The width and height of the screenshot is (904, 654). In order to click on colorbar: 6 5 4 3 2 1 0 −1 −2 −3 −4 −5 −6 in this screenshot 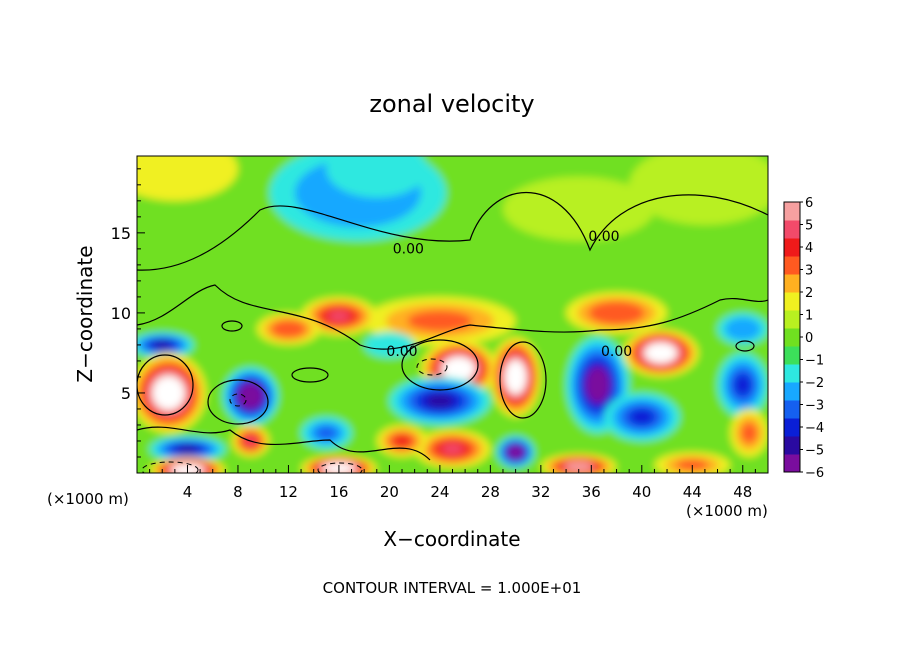, I will do `click(803, 338)`.